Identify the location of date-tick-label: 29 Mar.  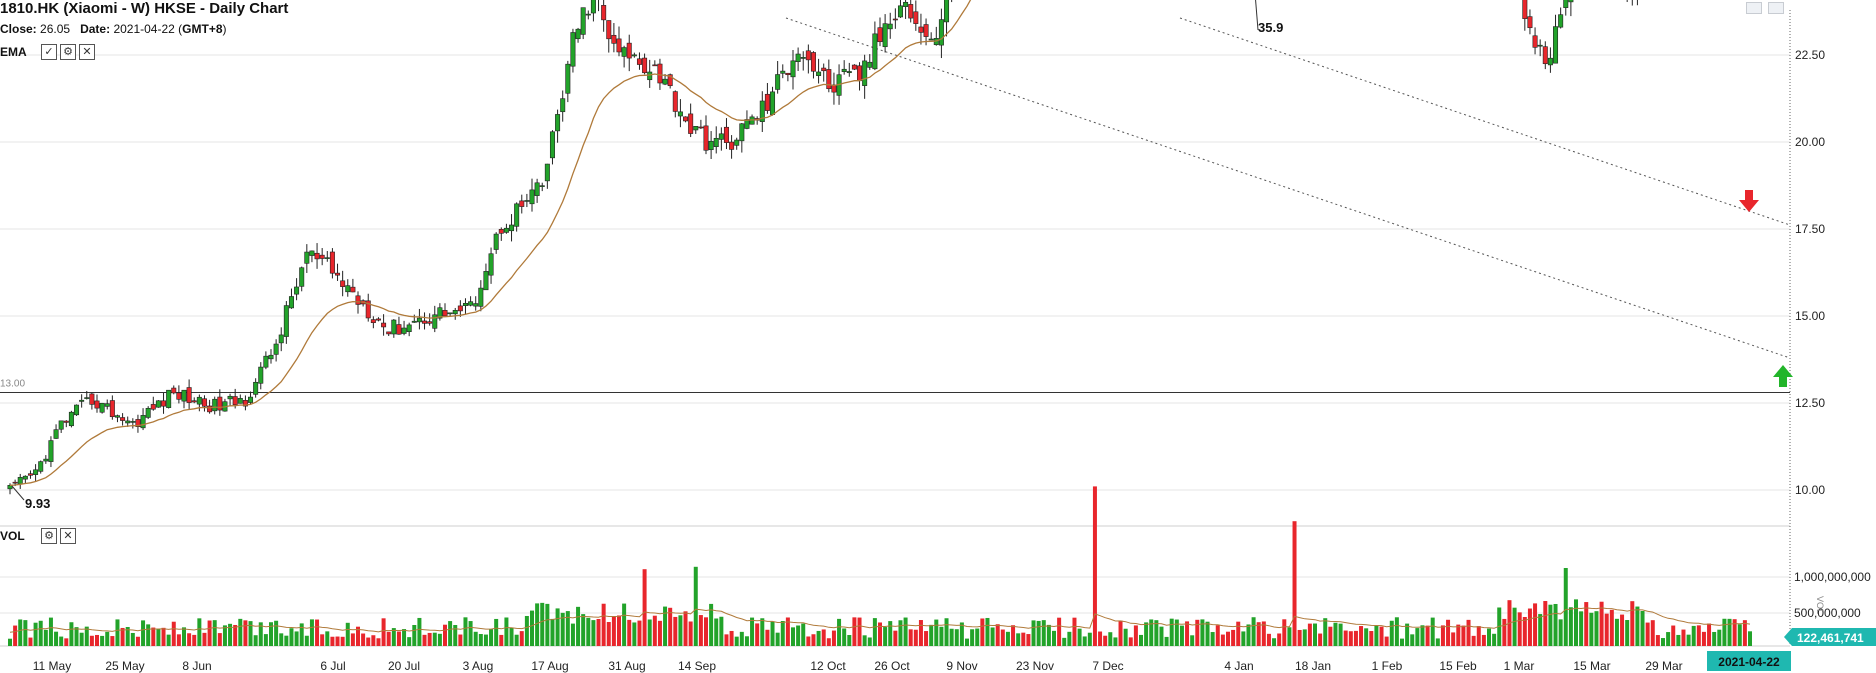
(1663, 666).